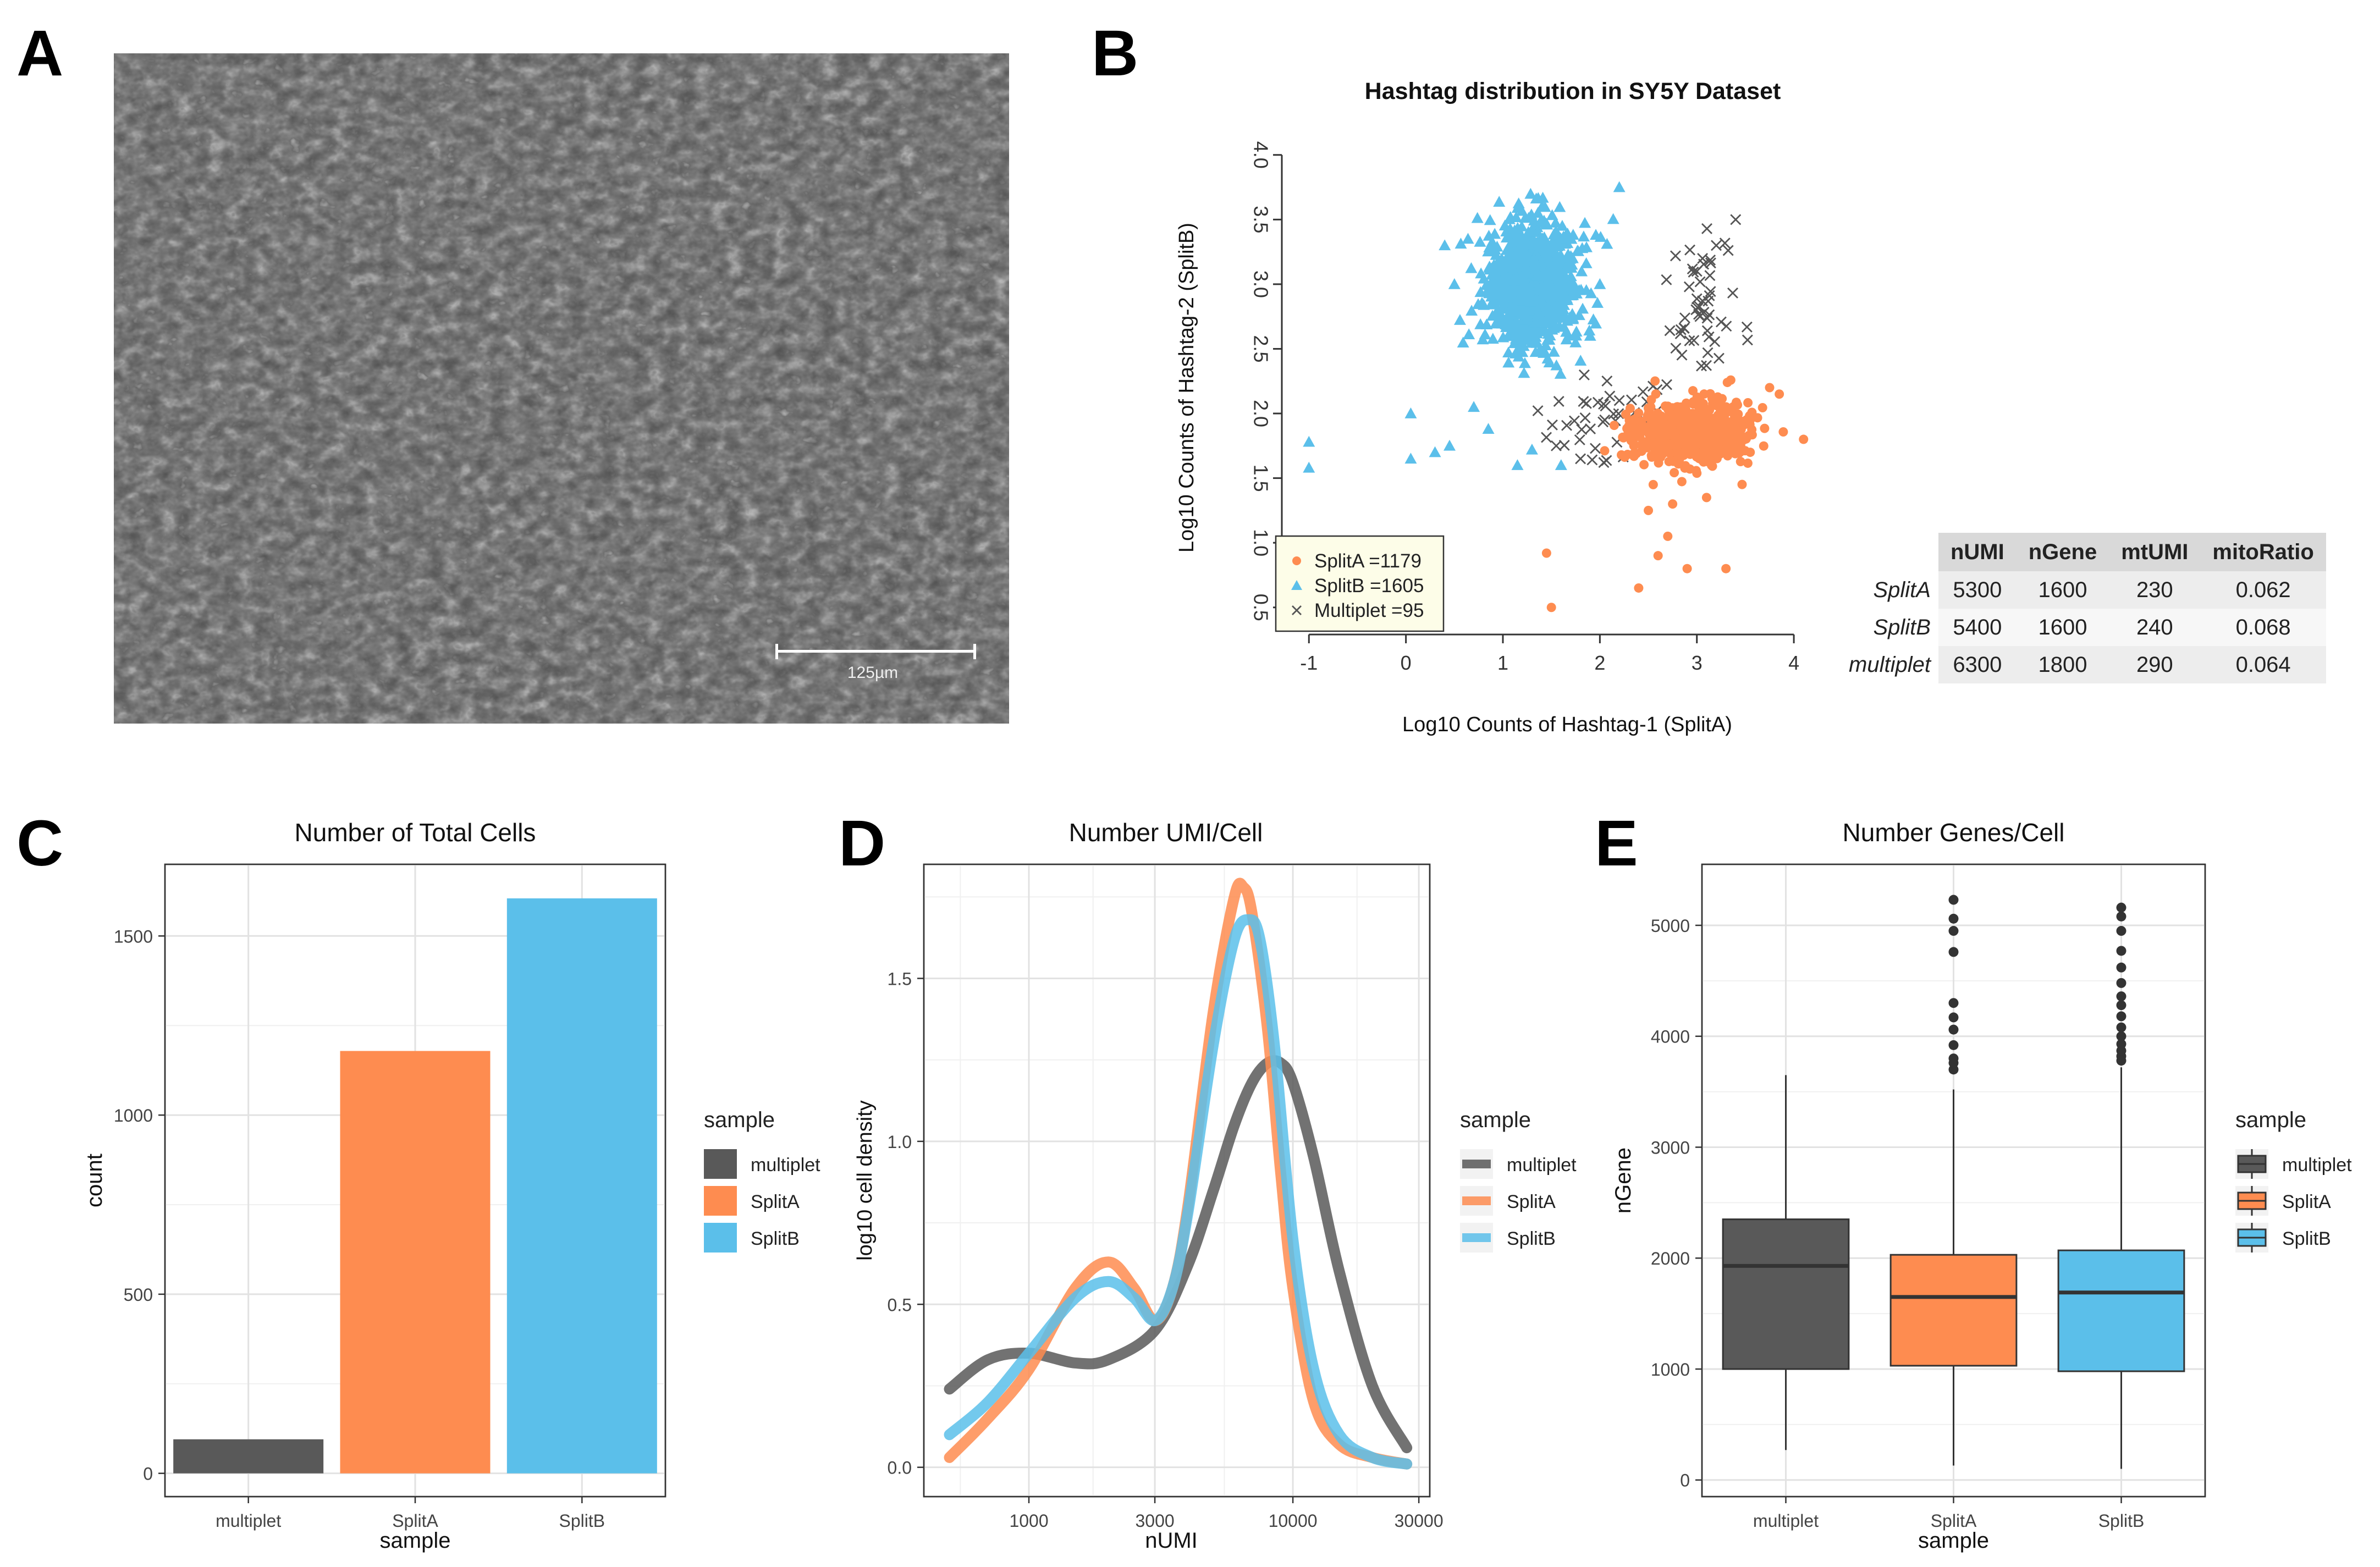 The height and width of the screenshot is (1567, 2380). I want to click on legend-key-multiplet, so click(720, 1164).